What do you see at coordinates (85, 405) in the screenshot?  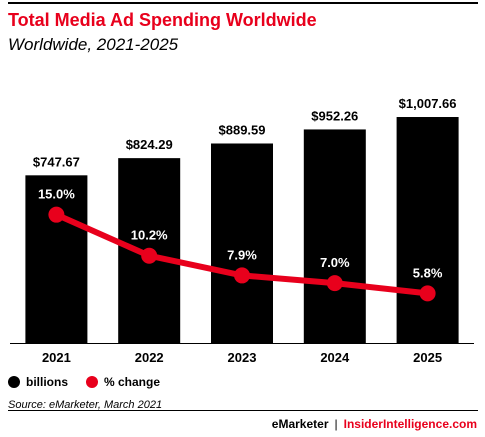 I see `source-note: Source: eMarketer, March 2021` at bounding box center [85, 405].